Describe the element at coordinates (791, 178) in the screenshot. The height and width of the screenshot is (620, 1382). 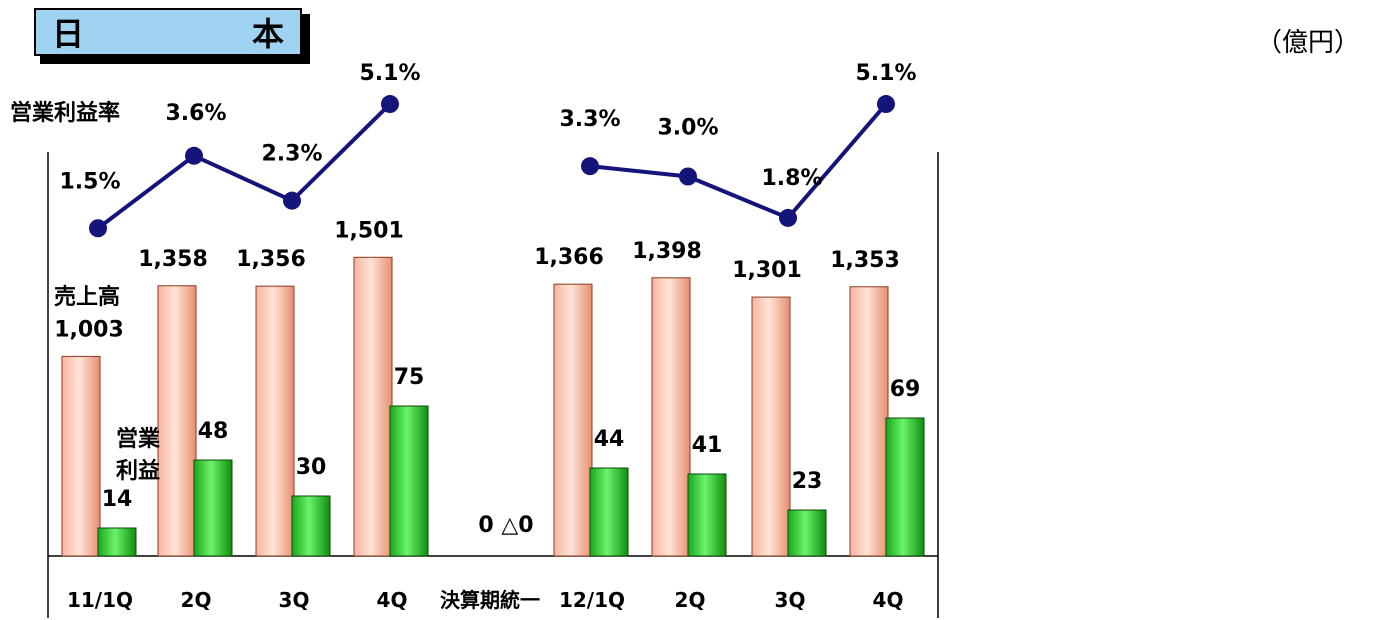
I see `margin-value-label: 1.8%` at that location.